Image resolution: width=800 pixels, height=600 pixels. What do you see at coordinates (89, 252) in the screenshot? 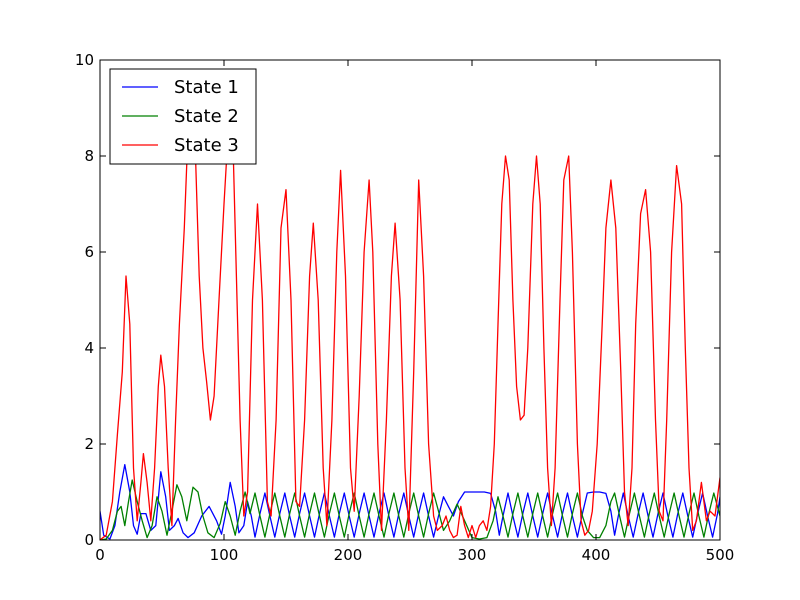
I see `y-tick-label: 6` at bounding box center [89, 252].